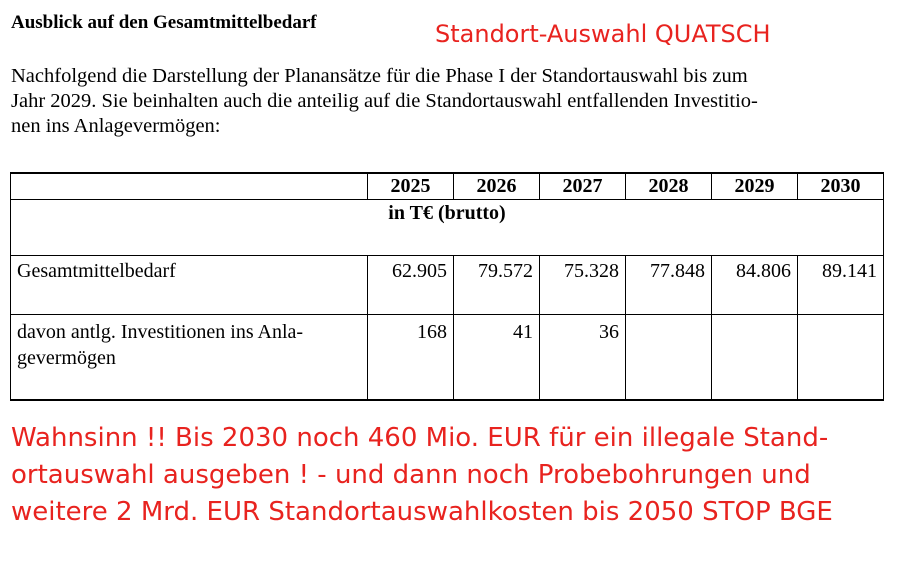 The width and height of the screenshot is (900, 579). I want to click on value-cell: 79.572, so click(496, 285).